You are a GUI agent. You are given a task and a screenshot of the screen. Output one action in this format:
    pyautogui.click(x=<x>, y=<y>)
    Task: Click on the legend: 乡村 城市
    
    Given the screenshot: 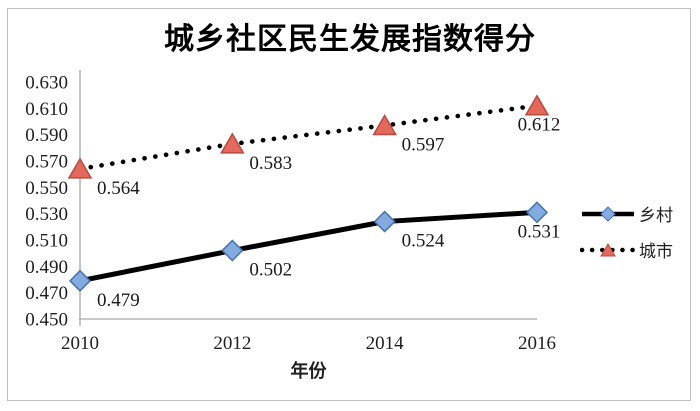 What is the action you would take?
    pyautogui.click(x=626, y=231)
    